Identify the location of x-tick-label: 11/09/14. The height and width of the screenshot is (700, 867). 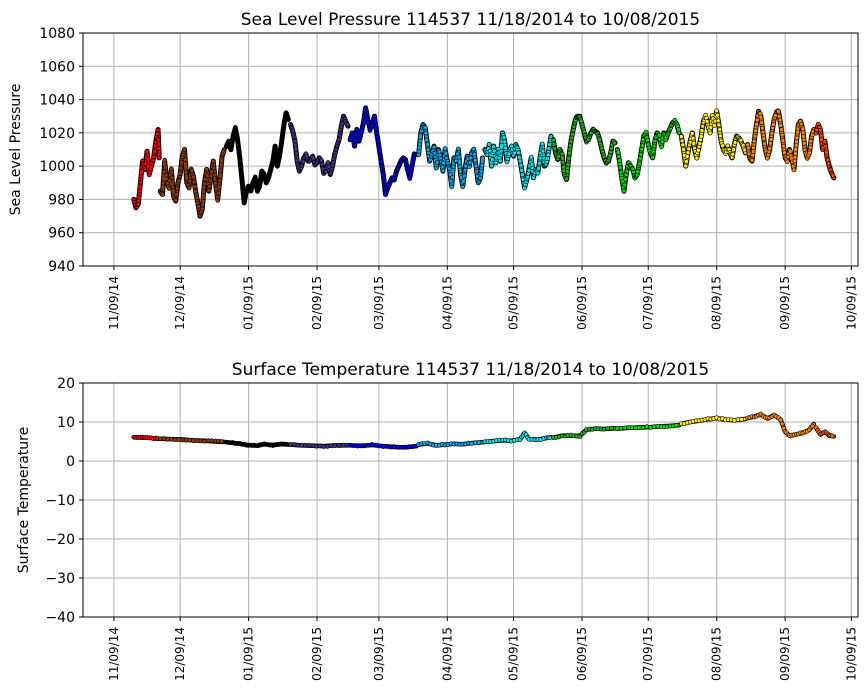
(114, 654).